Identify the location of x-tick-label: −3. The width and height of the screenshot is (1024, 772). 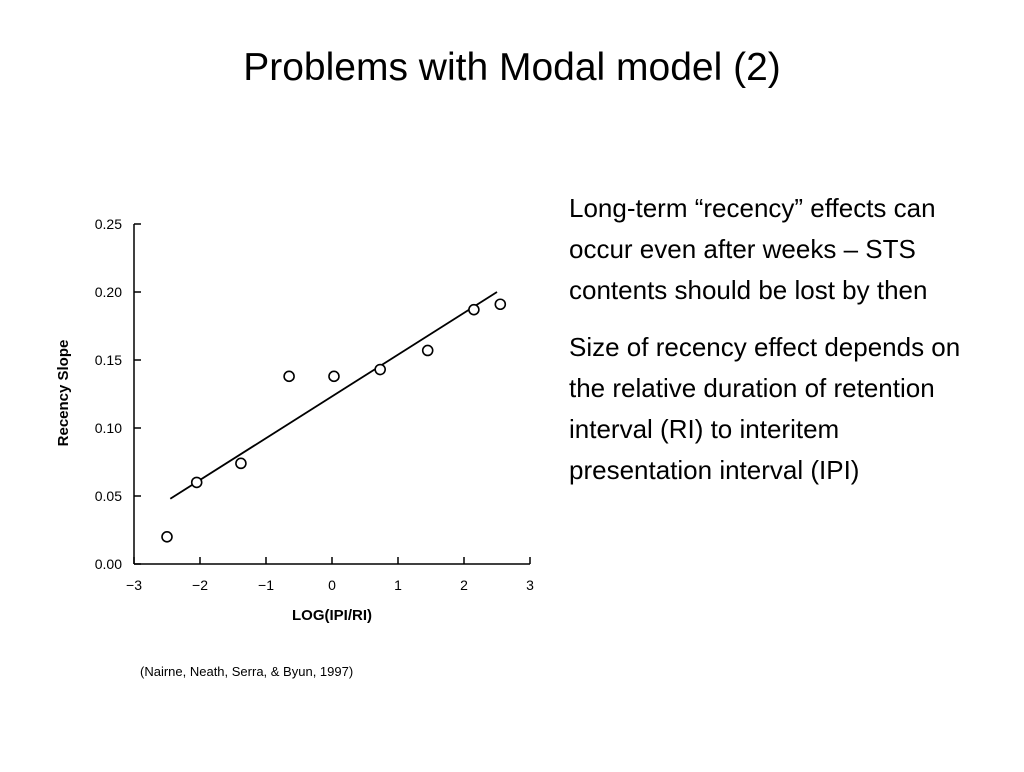
(134, 585).